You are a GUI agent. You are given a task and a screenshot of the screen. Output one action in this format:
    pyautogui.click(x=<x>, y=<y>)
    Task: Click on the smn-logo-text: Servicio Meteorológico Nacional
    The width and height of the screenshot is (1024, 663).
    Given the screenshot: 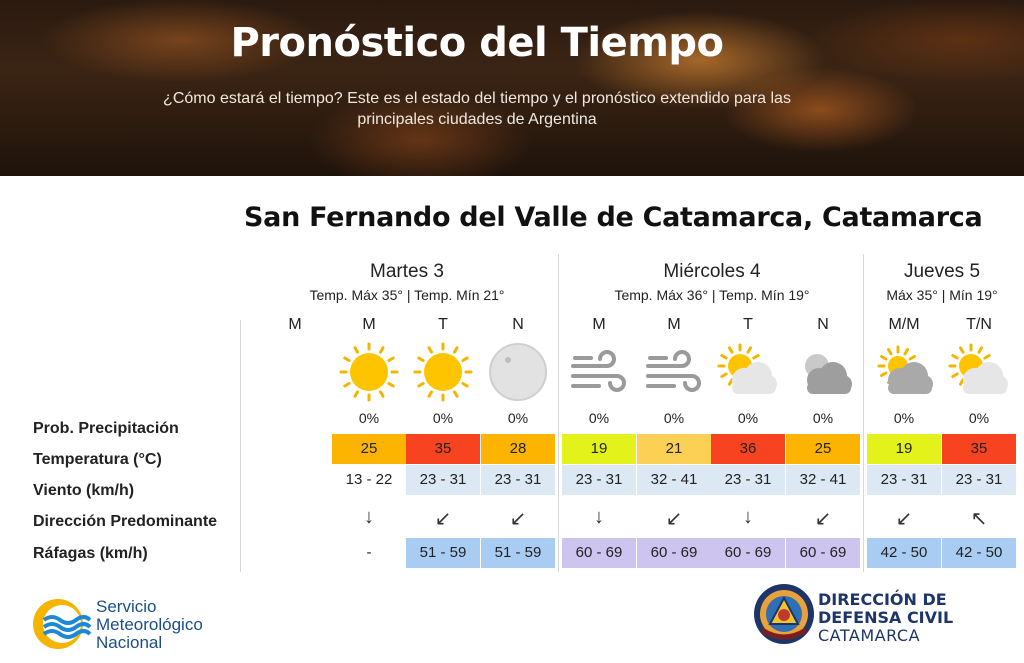 What is the action you would take?
    pyautogui.click(x=149, y=625)
    